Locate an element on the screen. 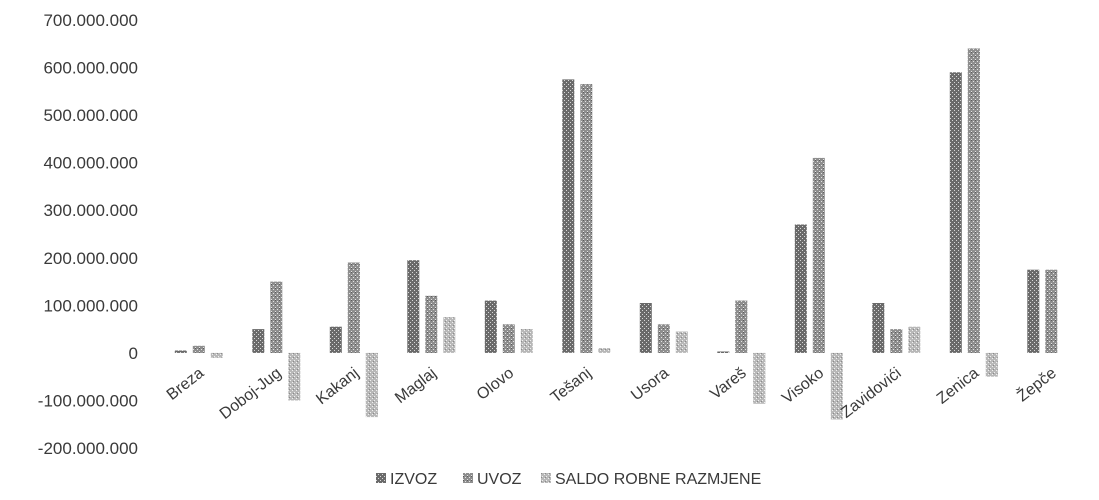 Image resolution: width=1099 pixels, height=500 pixels. category-label: Doboj-Jug is located at coordinates (251, 394).